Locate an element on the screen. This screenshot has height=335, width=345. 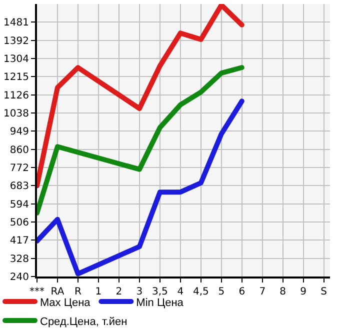
legend-label: Max Цена is located at coordinates (66, 302).